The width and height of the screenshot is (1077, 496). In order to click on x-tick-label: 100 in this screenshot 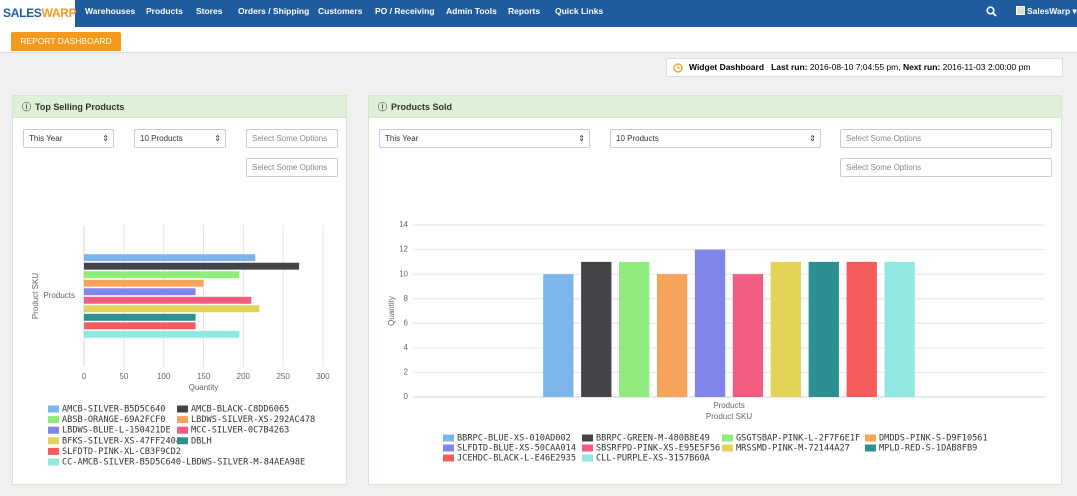, I will do `click(164, 376)`.